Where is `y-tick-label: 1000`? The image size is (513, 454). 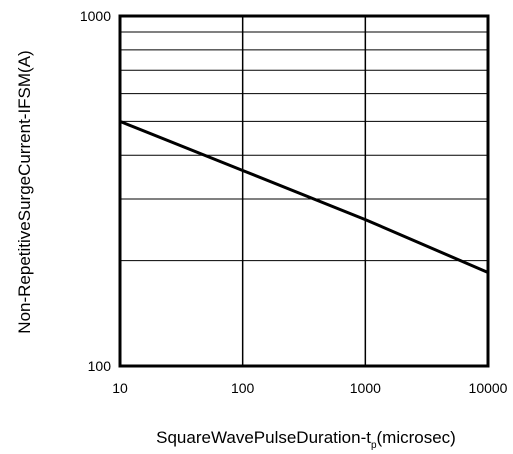
y-tick-label: 1000 is located at coordinates (95, 16).